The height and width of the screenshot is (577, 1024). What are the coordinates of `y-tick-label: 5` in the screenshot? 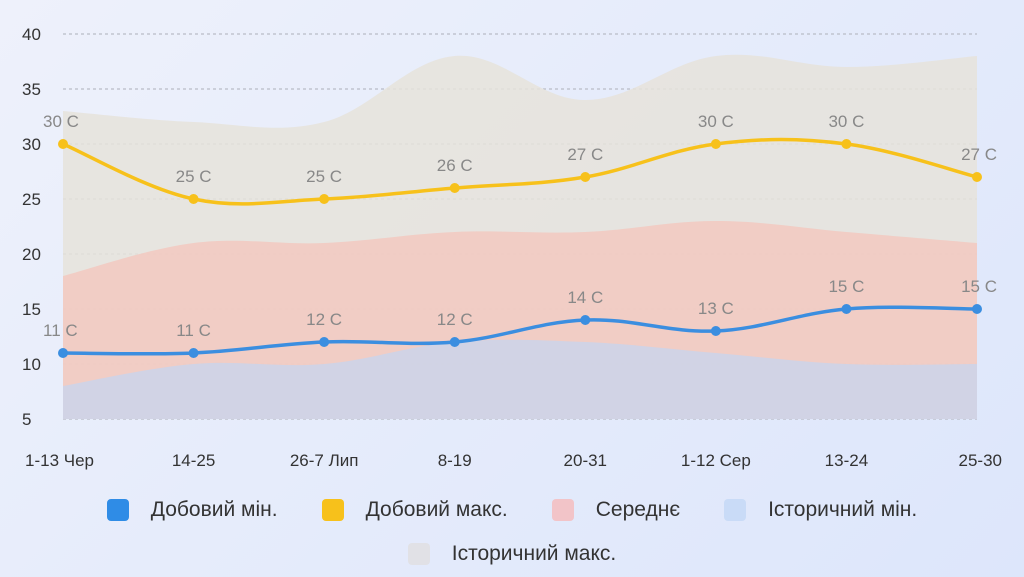 It's located at (26, 419).